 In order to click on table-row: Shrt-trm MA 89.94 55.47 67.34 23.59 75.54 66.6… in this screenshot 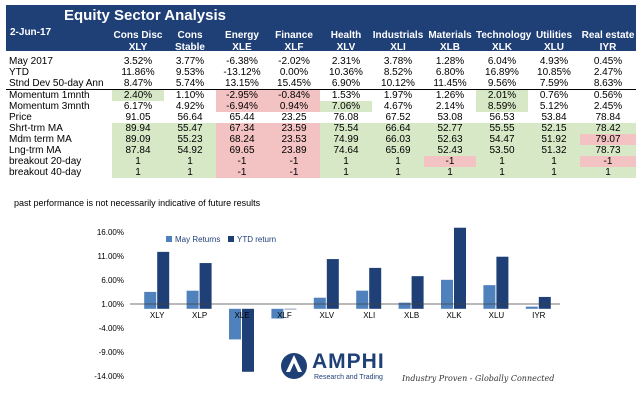, I will do `click(321, 128)`.